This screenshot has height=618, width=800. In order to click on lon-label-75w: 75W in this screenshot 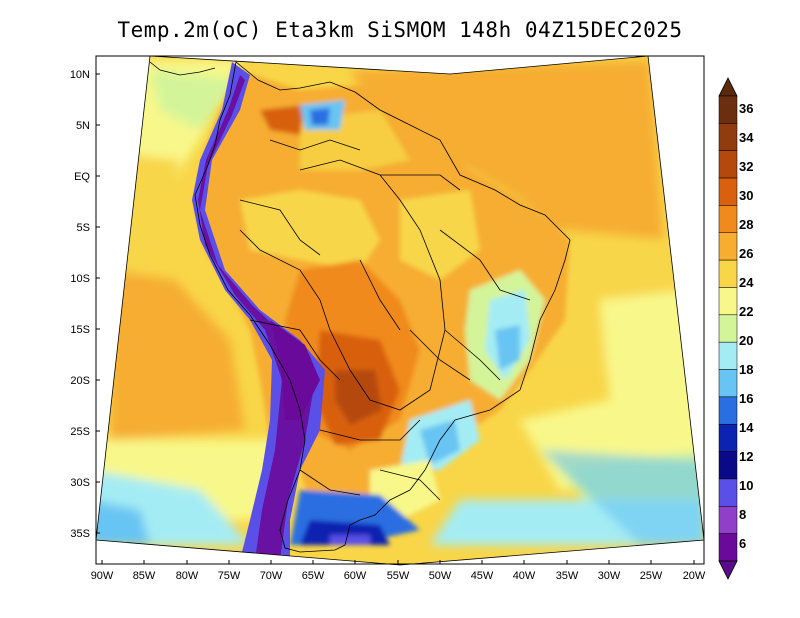, I will do `click(229, 576)`.